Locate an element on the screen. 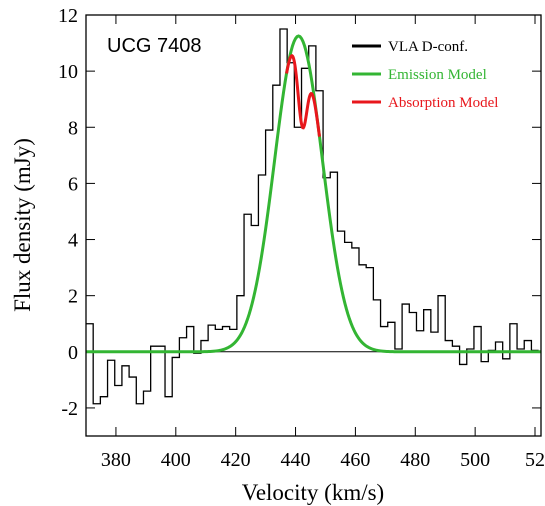  x-tick-label: 460 is located at coordinates (355, 460).